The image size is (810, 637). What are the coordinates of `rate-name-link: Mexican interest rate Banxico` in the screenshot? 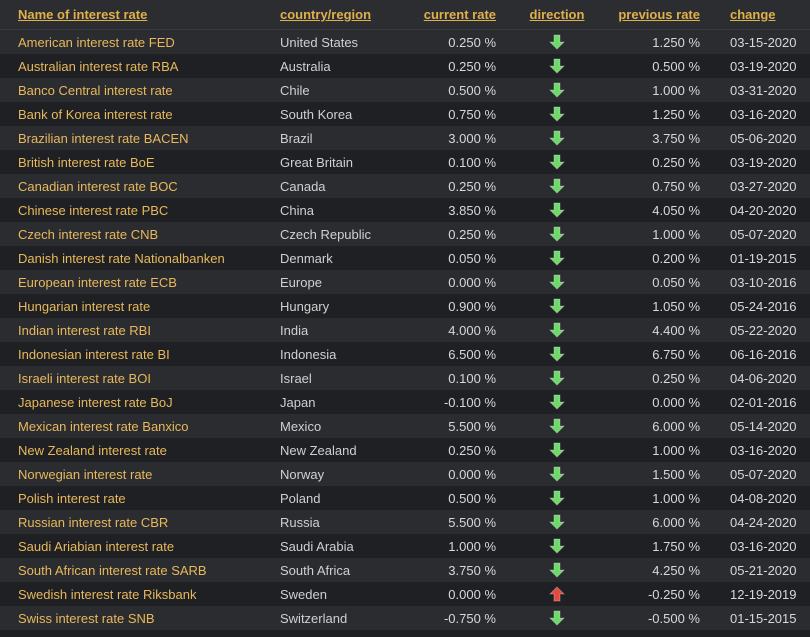 It's located at (140, 426).